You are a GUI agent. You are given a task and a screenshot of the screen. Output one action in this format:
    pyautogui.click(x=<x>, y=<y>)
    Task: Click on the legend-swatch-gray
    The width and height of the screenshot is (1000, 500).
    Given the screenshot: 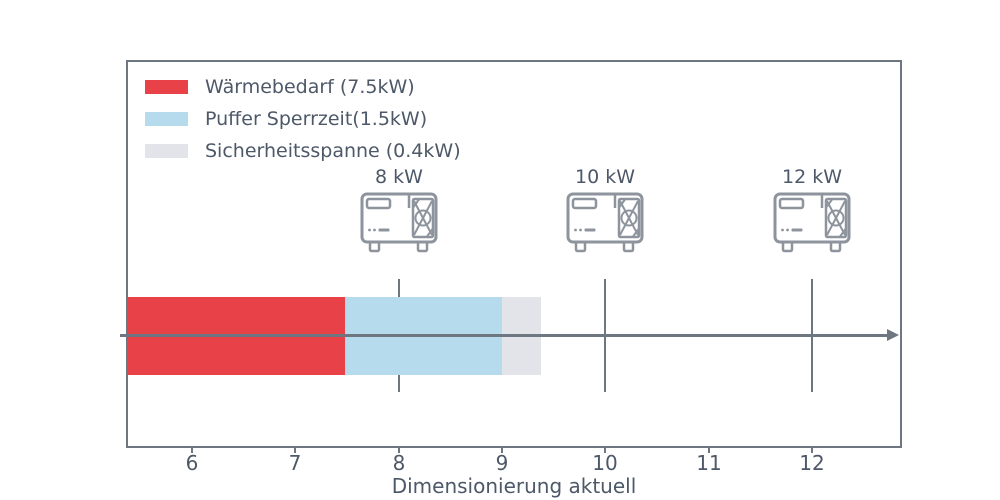 What is the action you would take?
    pyautogui.click(x=166, y=151)
    